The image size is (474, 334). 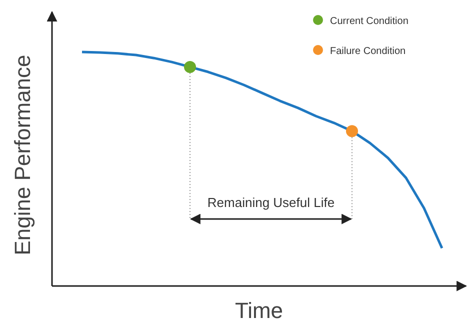 I want to click on legend-label: Current Condition, so click(x=369, y=21).